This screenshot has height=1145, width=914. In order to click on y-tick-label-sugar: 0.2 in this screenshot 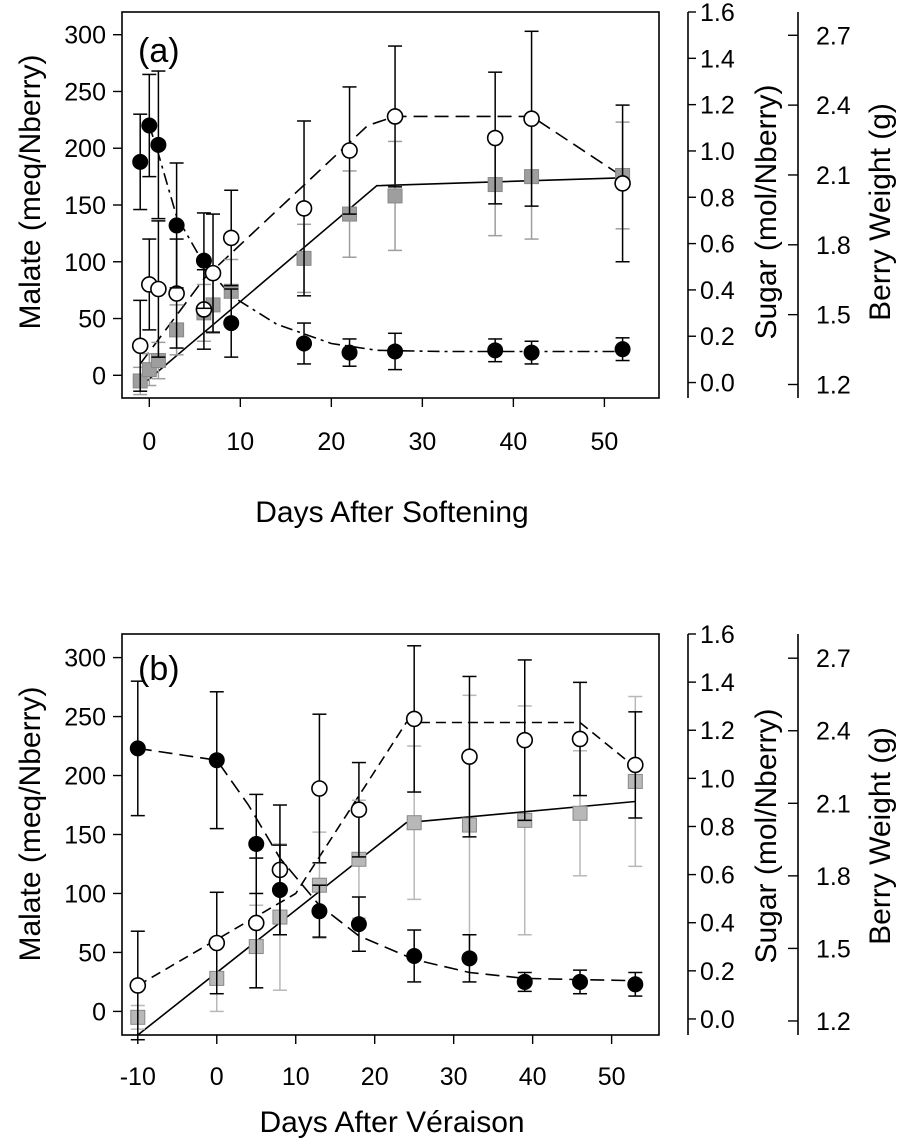, I will do `click(717, 972)`.